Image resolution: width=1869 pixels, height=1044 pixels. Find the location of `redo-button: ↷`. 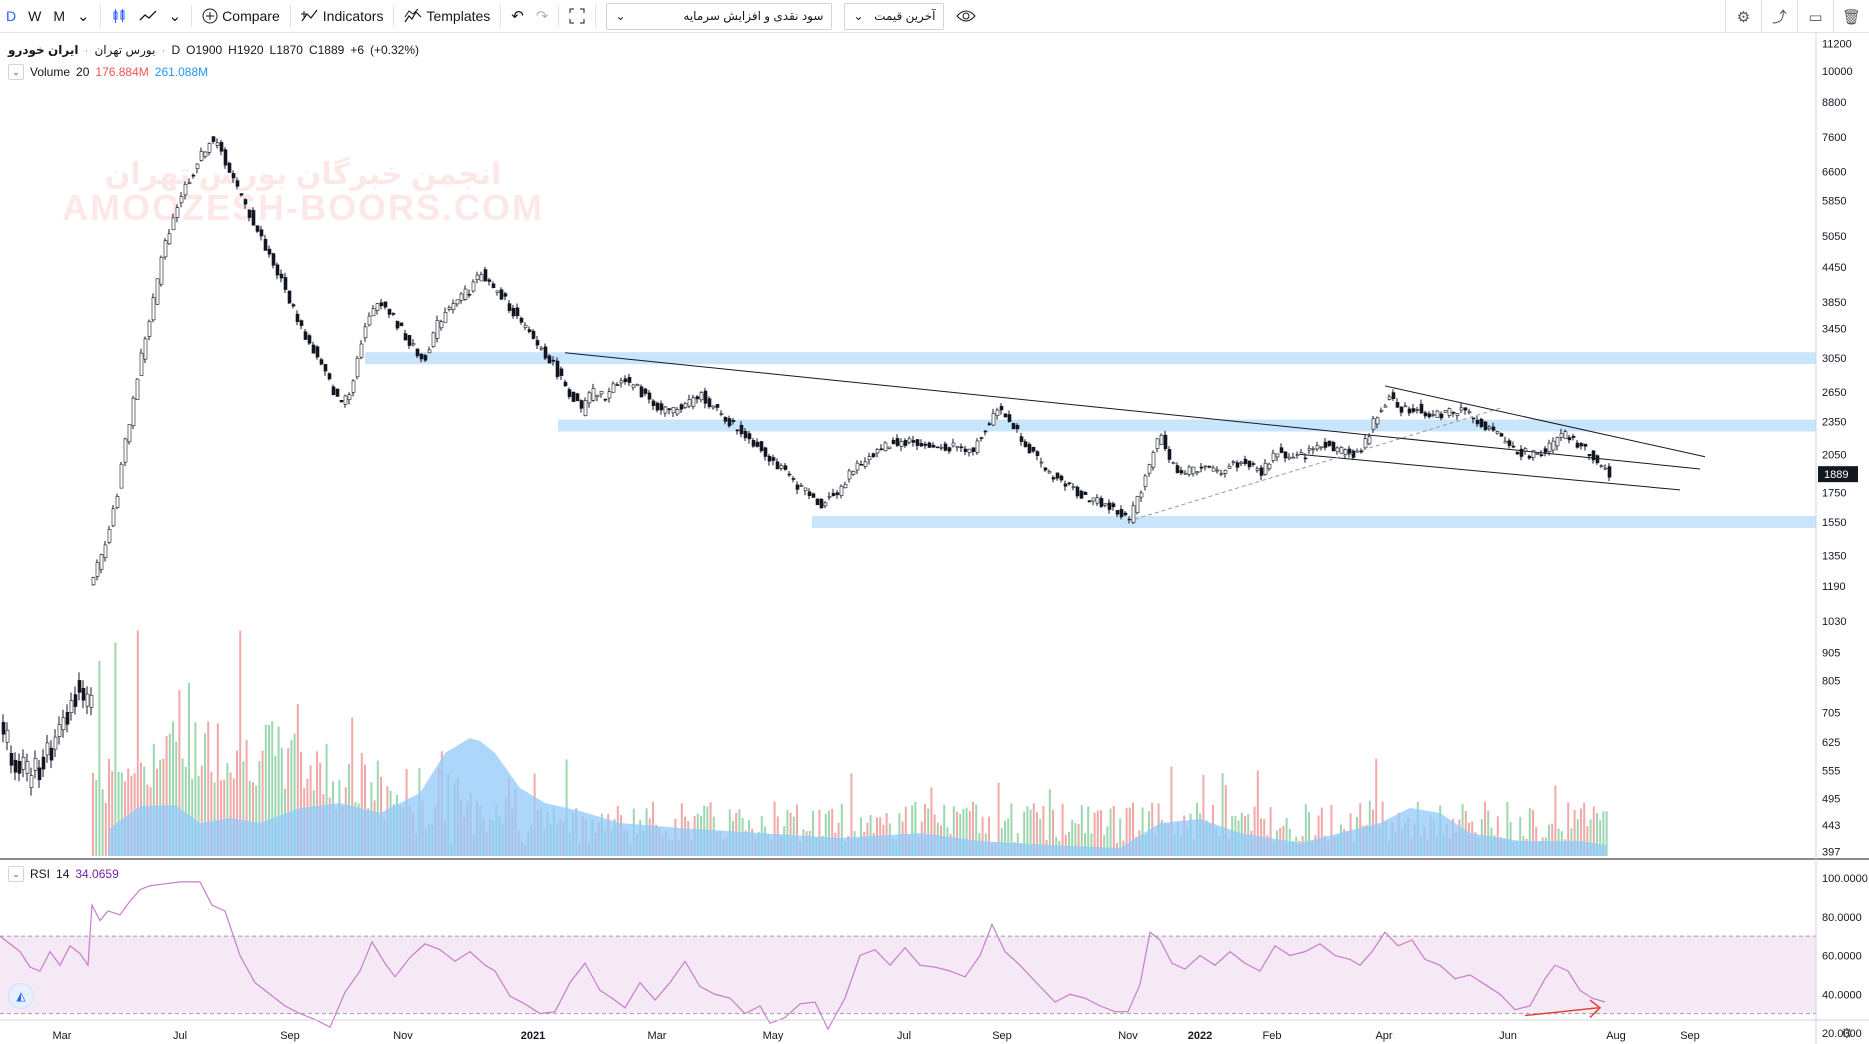

redo-button: ↷ is located at coordinates (542, 16).